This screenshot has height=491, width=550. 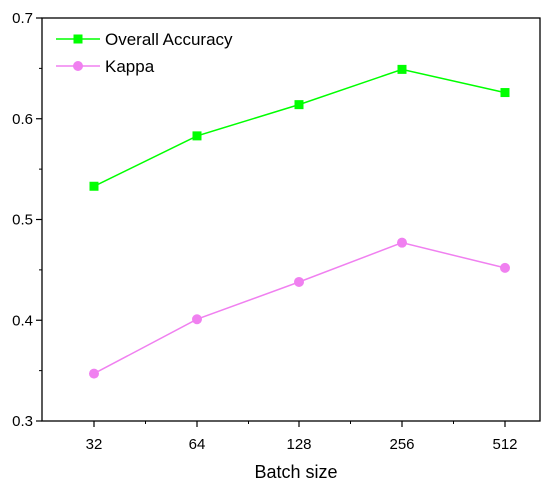 I want to click on y-tick-label: 0.7, so click(x=22, y=18).